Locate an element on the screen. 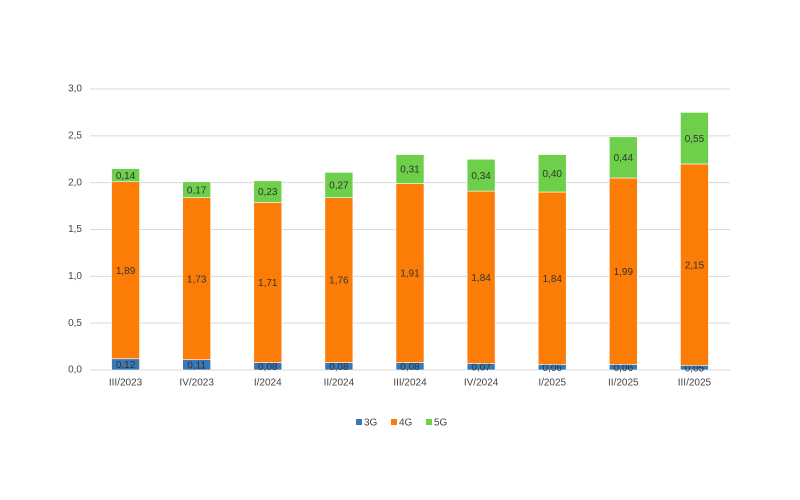 The height and width of the screenshot is (500, 800). data-label: 0,40 is located at coordinates (552, 174).